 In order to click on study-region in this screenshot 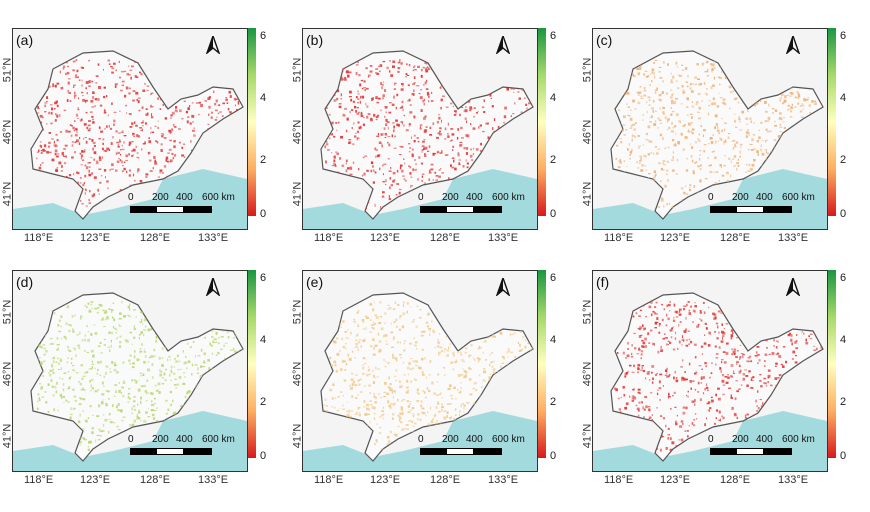, I will do `click(427, 135)`.